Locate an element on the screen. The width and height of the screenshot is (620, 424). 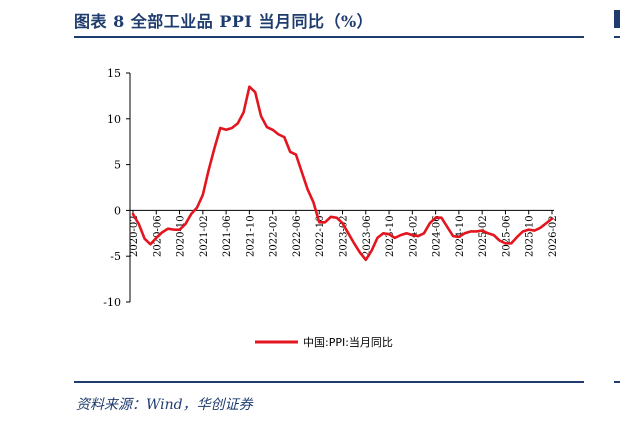
x-tick-label: 2023-02 is located at coordinates (344, 236).